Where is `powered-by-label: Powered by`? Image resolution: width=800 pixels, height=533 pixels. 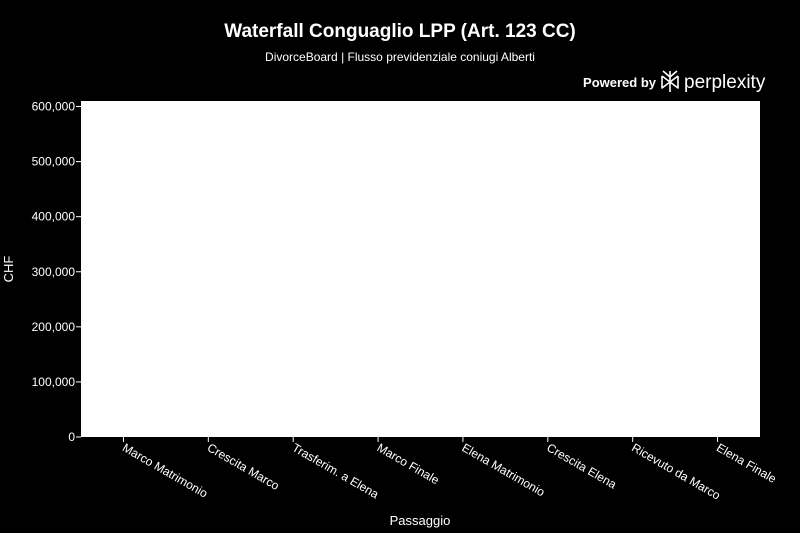
powered-by-label: Powered by is located at coordinates (620, 82).